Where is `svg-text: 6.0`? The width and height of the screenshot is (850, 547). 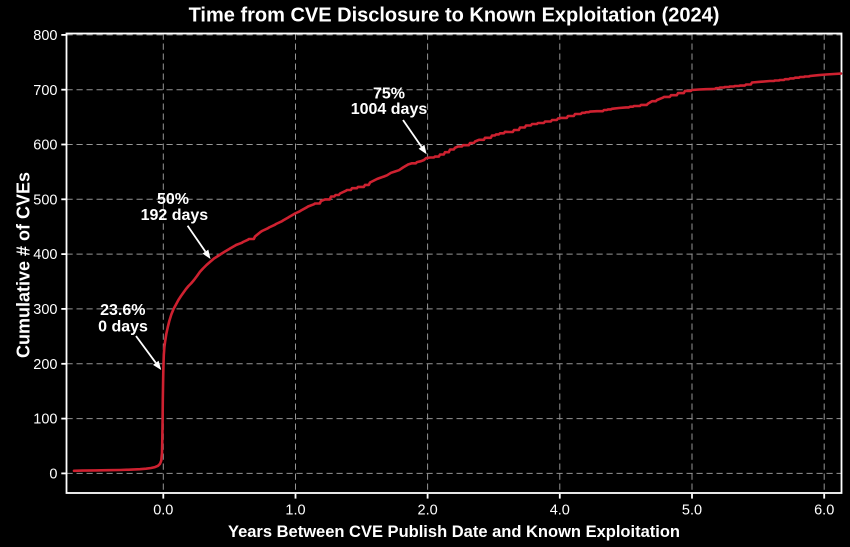 svg-text: 6.0 is located at coordinates (824, 511).